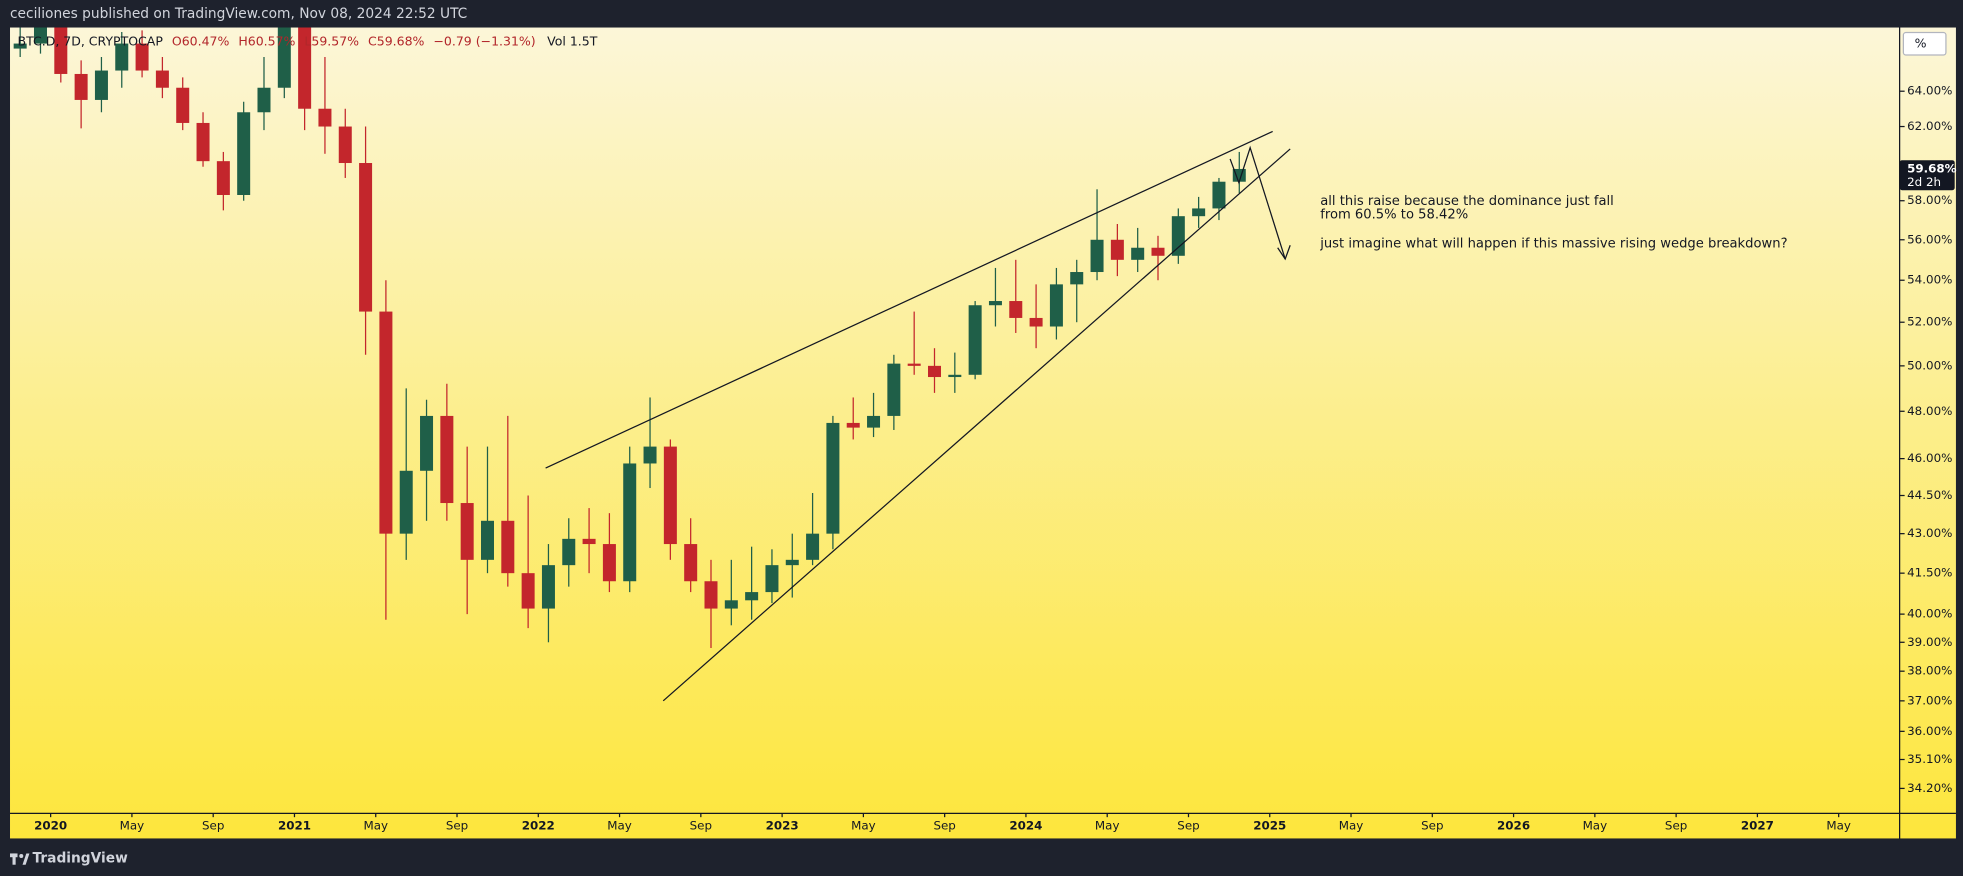 This screenshot has height=876, width=1963. What do you see at coordinates (1394, 215) in the screenshot?
I see `annotation: from 60.5% to 58.42%` at bounding box center [1394, 215].